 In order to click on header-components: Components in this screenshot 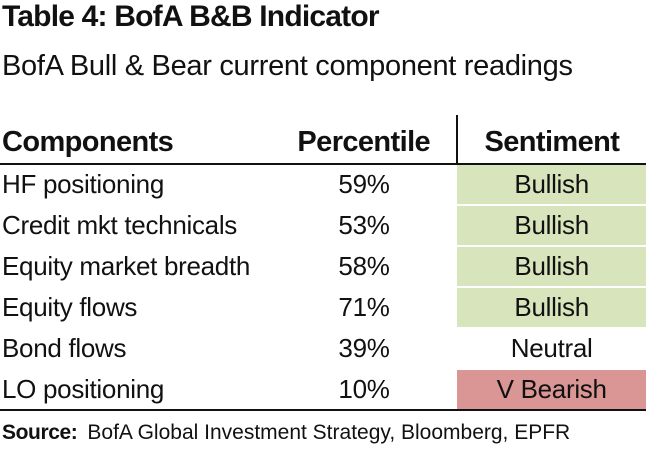, I will do `click(136, 140)`.